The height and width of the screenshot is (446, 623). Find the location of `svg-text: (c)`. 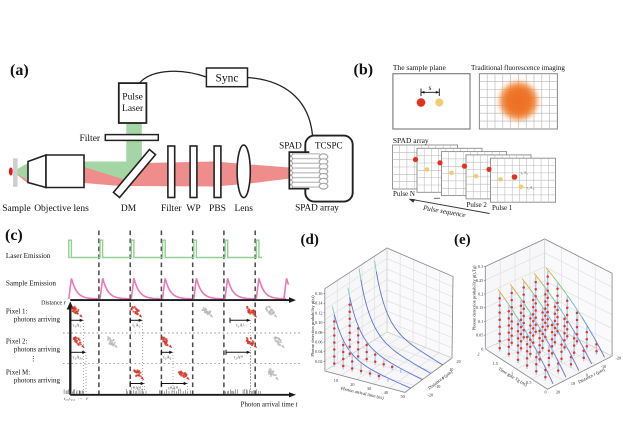

svg-text: (c) is located at coordinates (14, 235).